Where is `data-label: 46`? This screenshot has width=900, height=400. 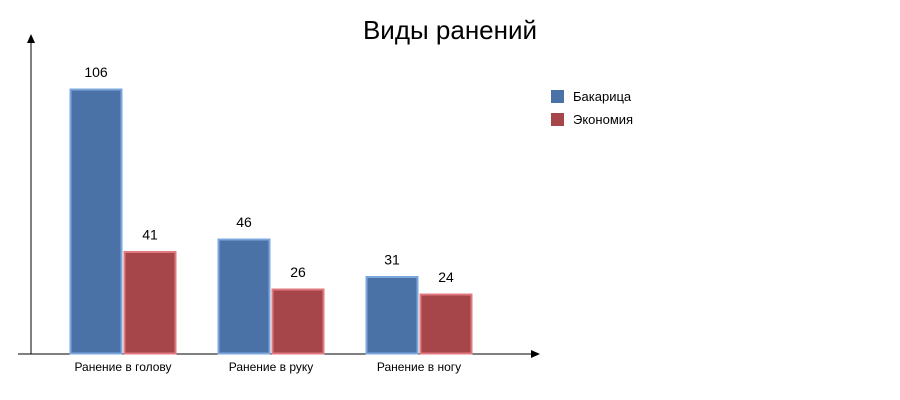
data-label: 46 is located at coordinates (244, 222).